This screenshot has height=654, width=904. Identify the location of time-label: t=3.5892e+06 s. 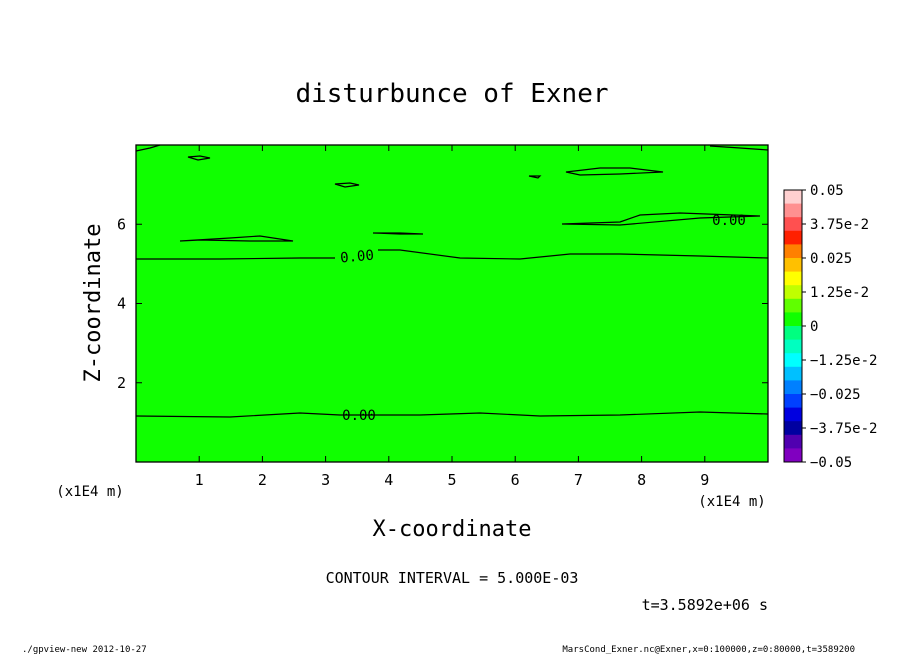
(705, 605).